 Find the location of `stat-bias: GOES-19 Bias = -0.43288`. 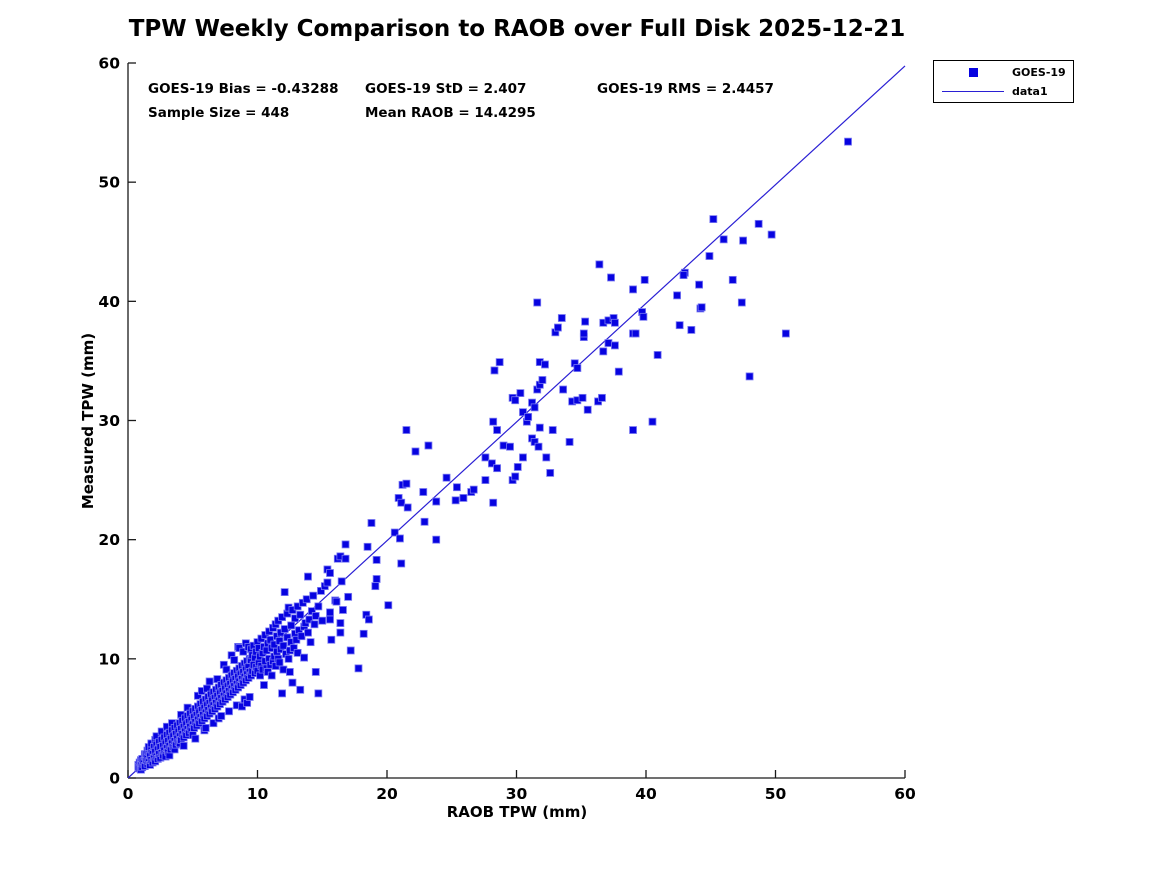

stat-bias: GOES-19 Bias = -0.43288 is located at coordinates (243, 89).